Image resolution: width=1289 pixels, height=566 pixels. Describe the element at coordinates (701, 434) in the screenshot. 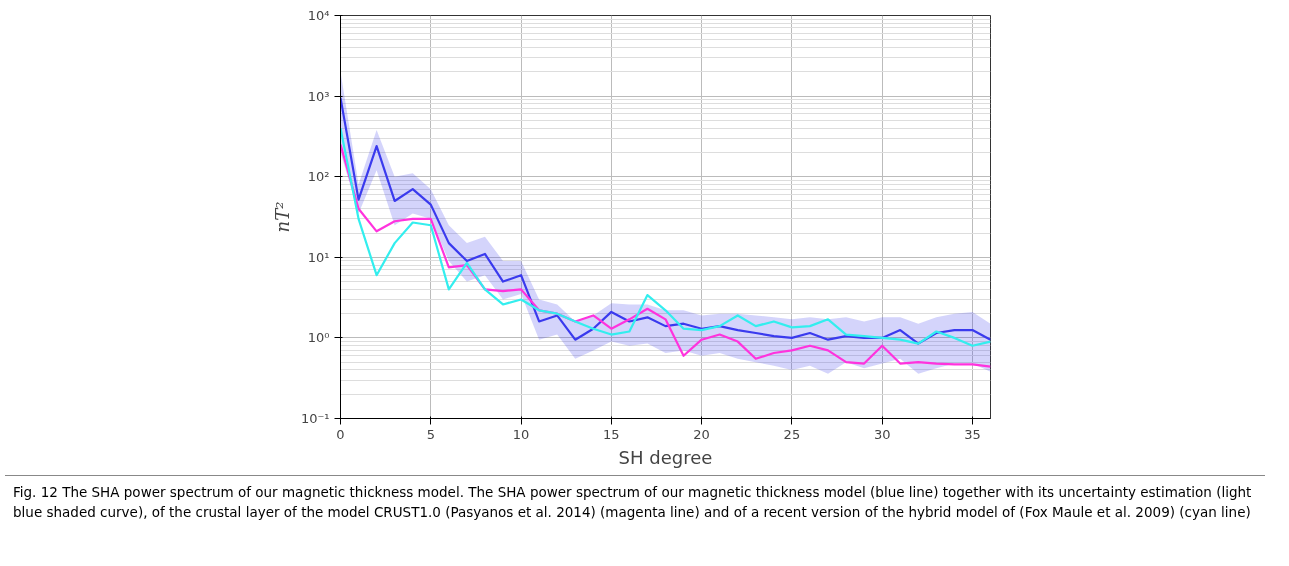

I see `x-tick-label: 20` at that location.